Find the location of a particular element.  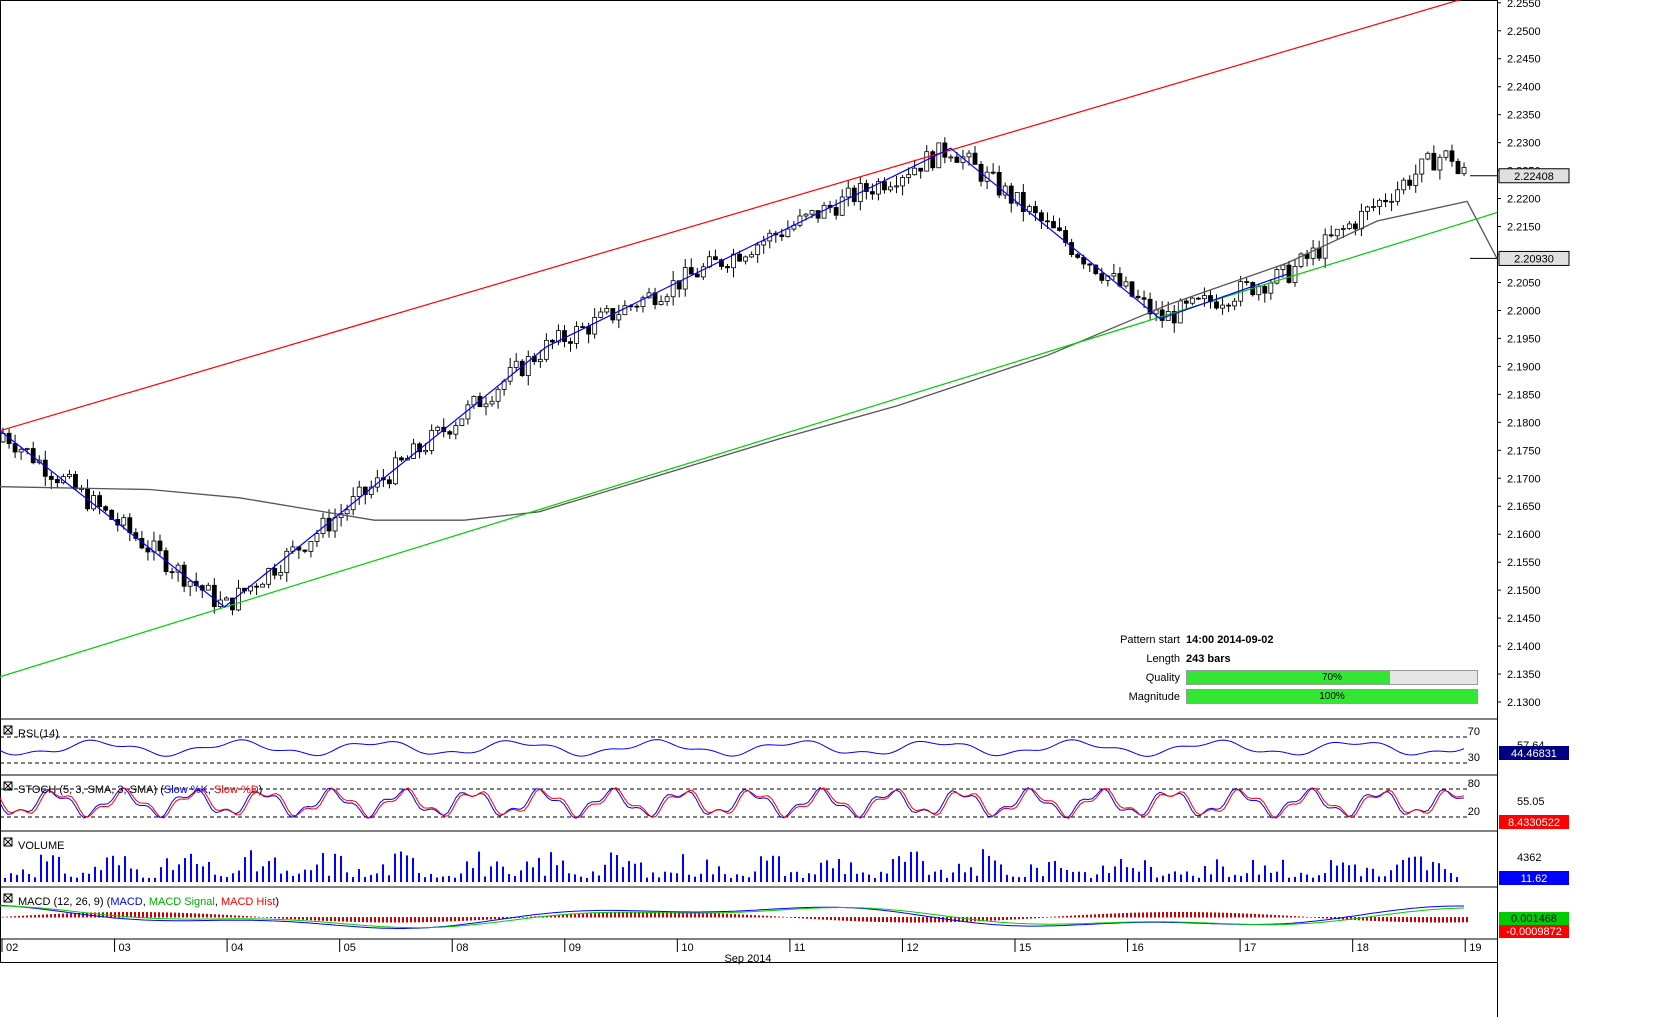

magnitude-bar-fill is located at coordinates (1332, 696).